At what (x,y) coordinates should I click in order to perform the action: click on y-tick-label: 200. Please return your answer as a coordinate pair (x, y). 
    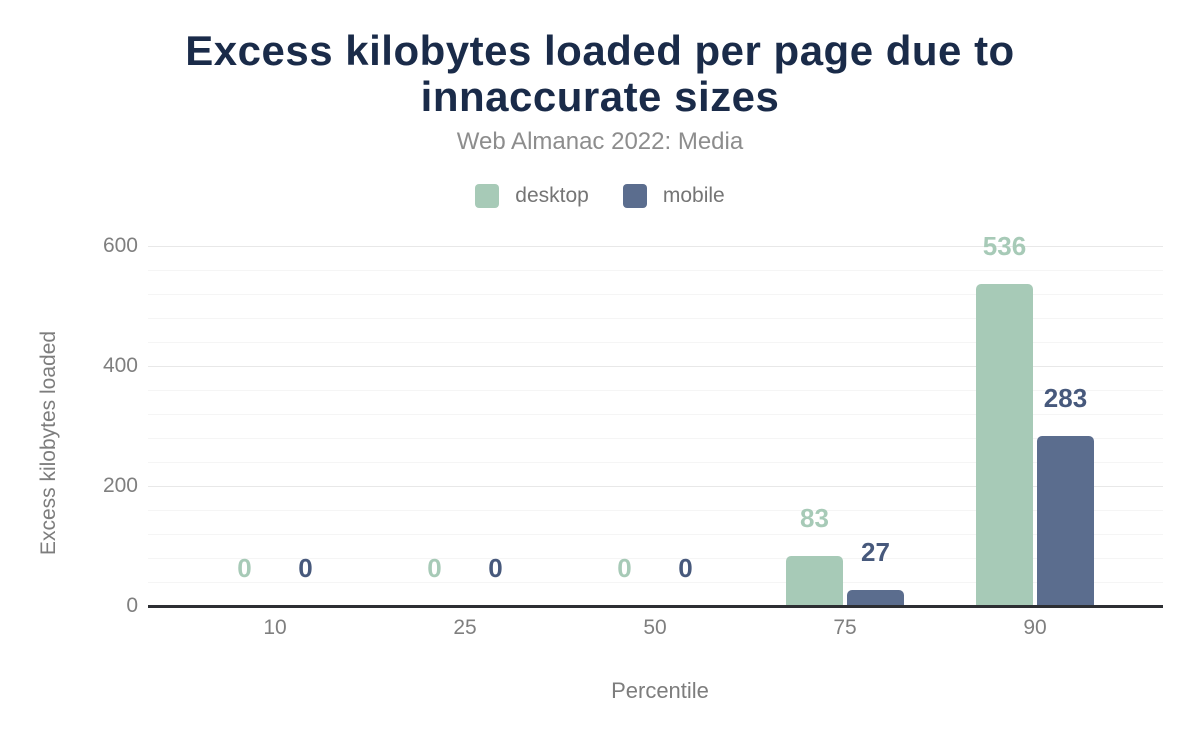
    Looking at the image, I should click on (120, 485).